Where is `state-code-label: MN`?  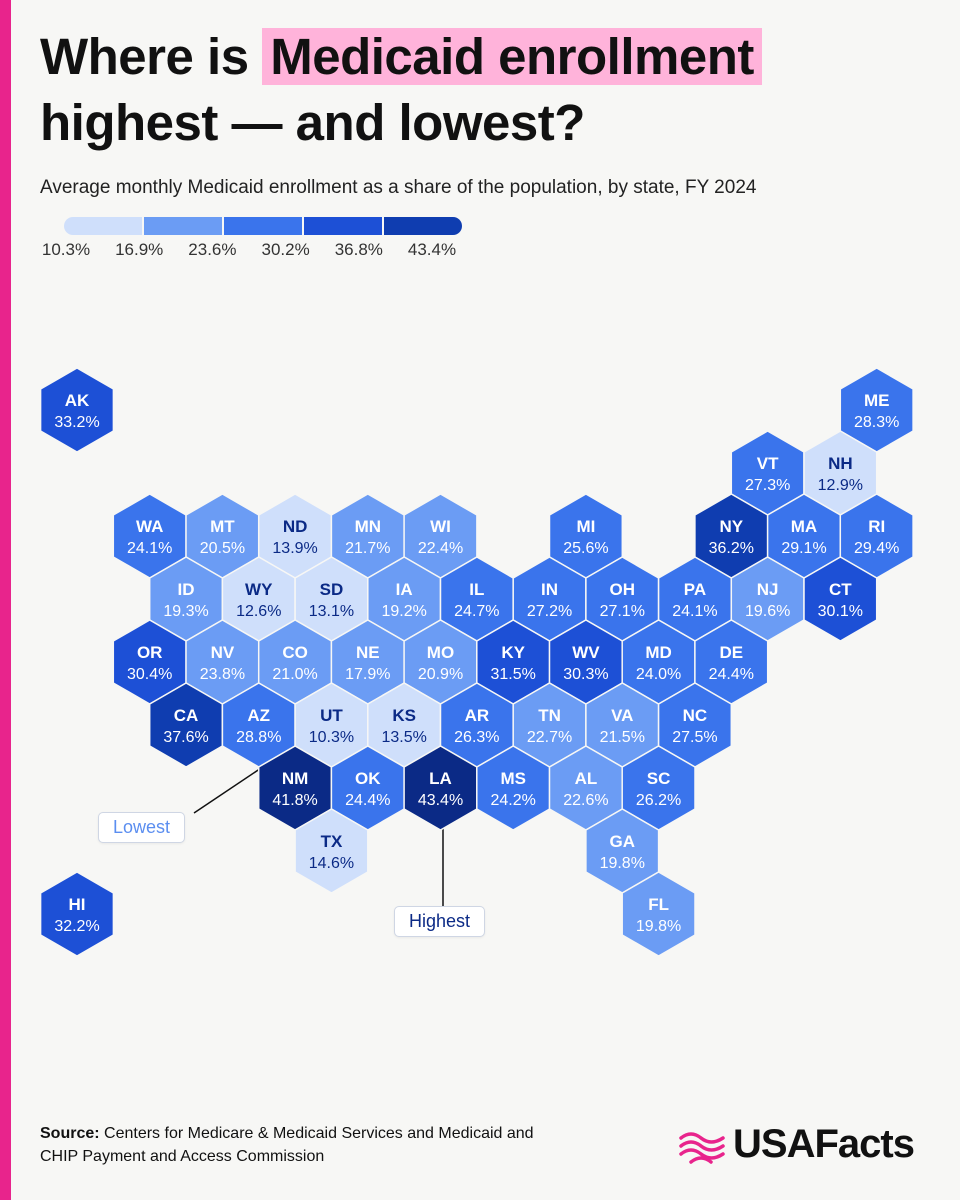 state-code-label: MN is located at coordinates (368, 526).